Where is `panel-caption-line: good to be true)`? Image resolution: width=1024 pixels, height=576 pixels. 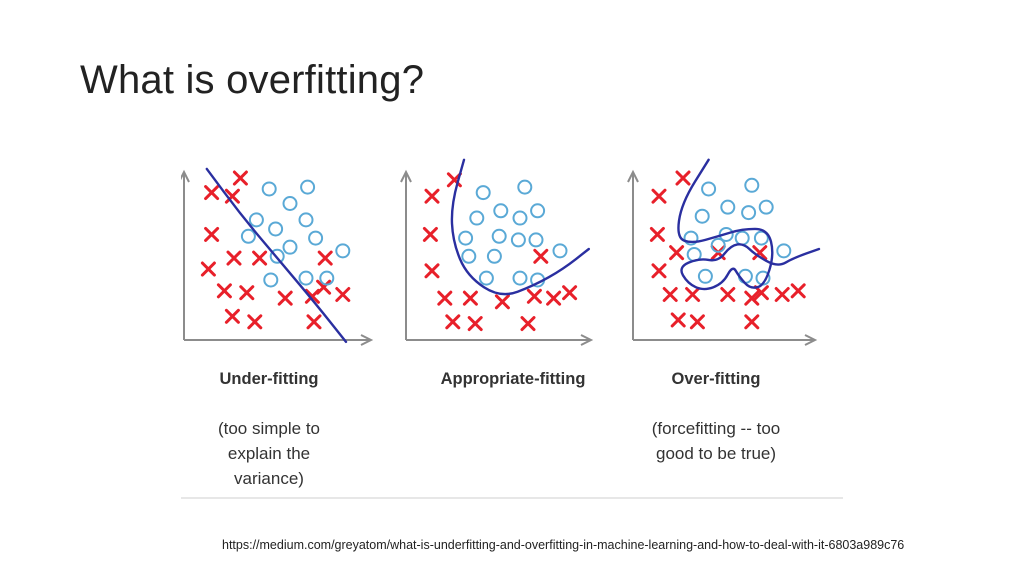
panel-caption-line: good to be true) is located at coordinates (716, 453).